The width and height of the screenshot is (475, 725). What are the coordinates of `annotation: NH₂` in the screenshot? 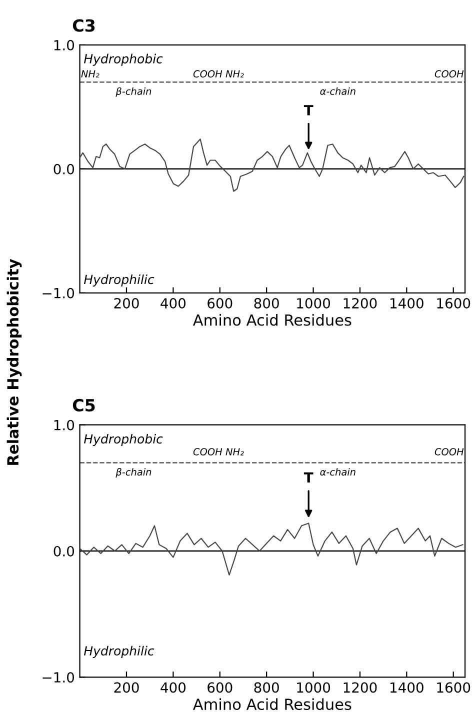 It's located at (90, 74).